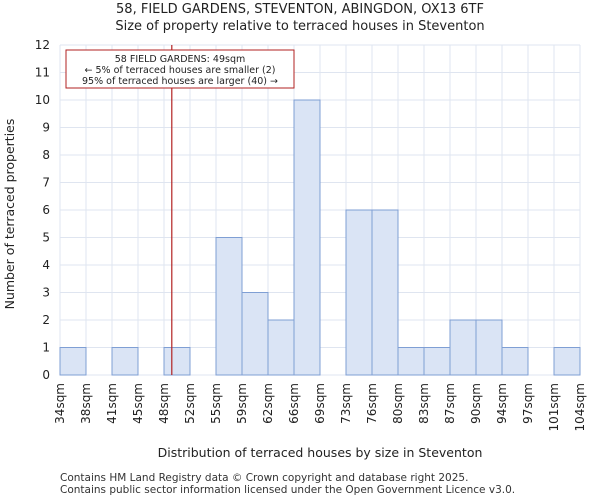 This screenshot has width=600, height=500. Describe the element at coordinates (138, 403) in the screenshot. I see `x-tick-label: 45sqm` at that location.